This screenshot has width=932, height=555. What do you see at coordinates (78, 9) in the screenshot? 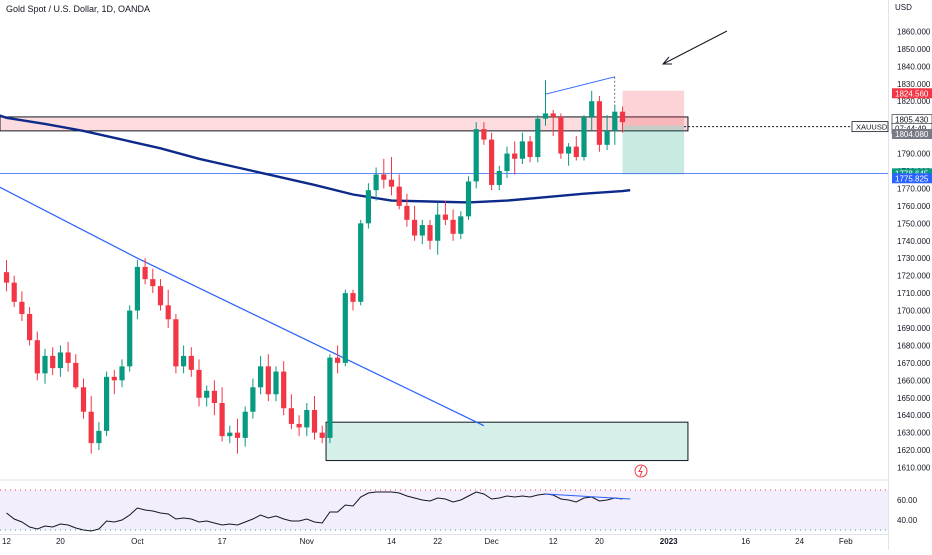
I see `chart-title: Gold Spot / U.S. Dollar, 1D, OANDA` at bounding box center [78, 9].